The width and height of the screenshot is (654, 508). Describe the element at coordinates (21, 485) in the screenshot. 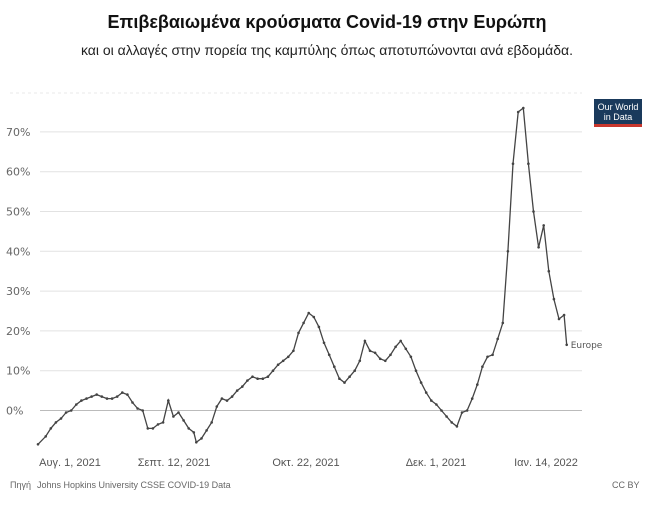

I see `source-label: Πηγή` at that location.